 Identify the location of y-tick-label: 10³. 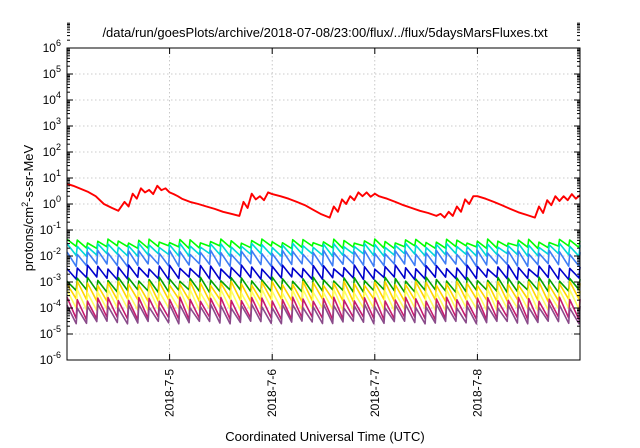
(52, 124).